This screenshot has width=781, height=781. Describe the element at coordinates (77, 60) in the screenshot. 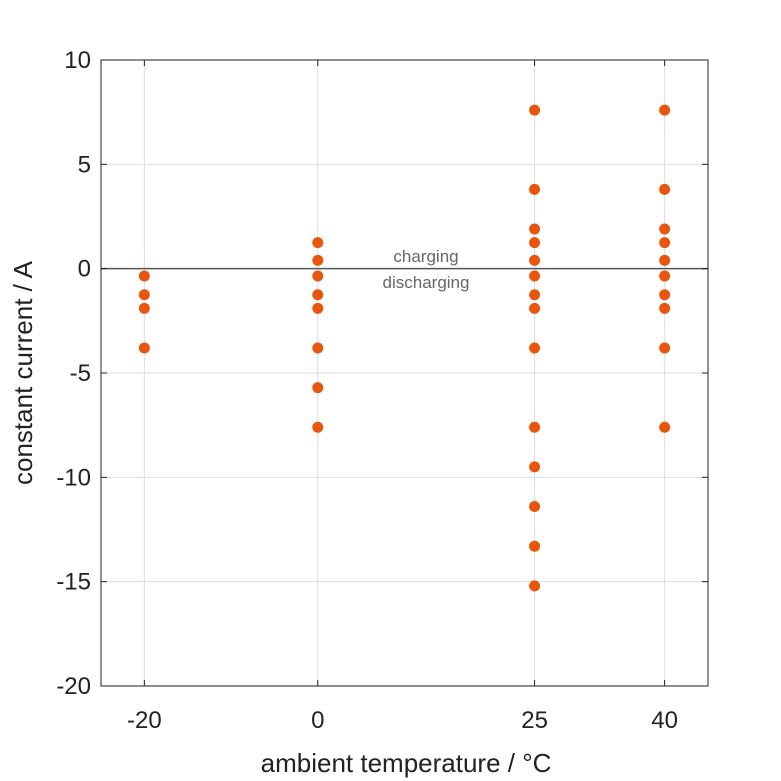

I see `y-tick-label: 10` at that location.